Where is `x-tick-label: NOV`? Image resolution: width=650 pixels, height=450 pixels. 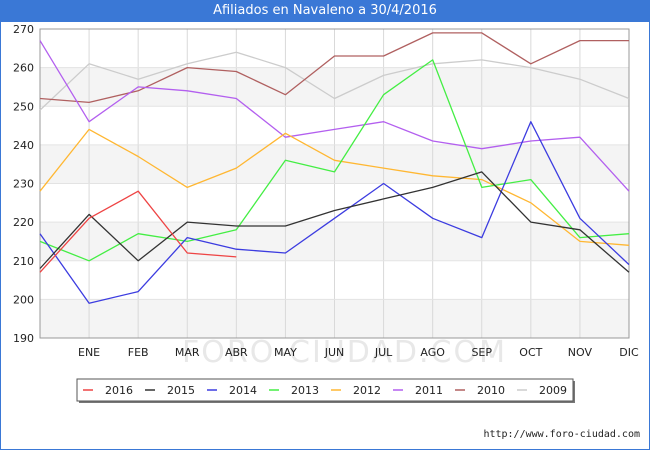 x-tick-label: NOV is located at coordinates (580, 352).